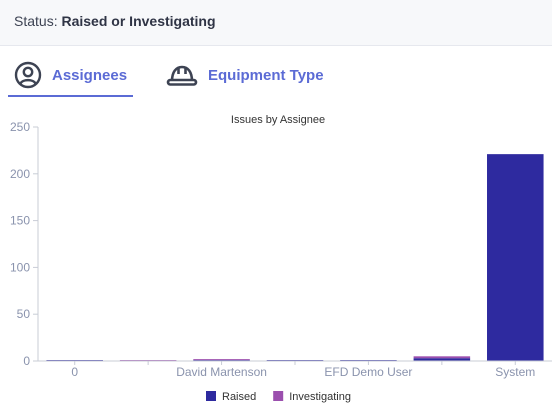 Image resolution: width=552 pixels, height=416 pixels. What do you see at coordinates (182, 75) in the screenshot?
I see `hard-hat-icon` at bounding box center [182, 75].